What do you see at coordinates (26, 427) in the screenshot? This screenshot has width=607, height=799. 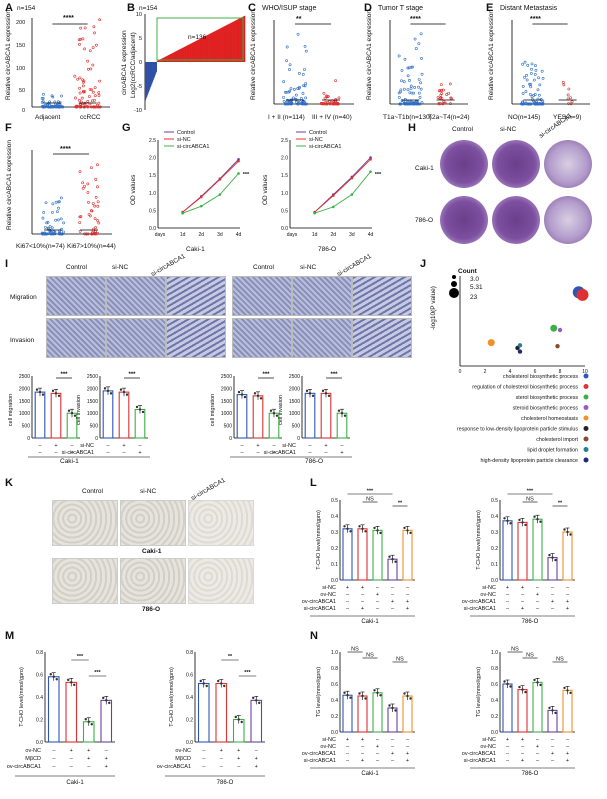 I see `tick: 500` at bounding box center [26, 427].